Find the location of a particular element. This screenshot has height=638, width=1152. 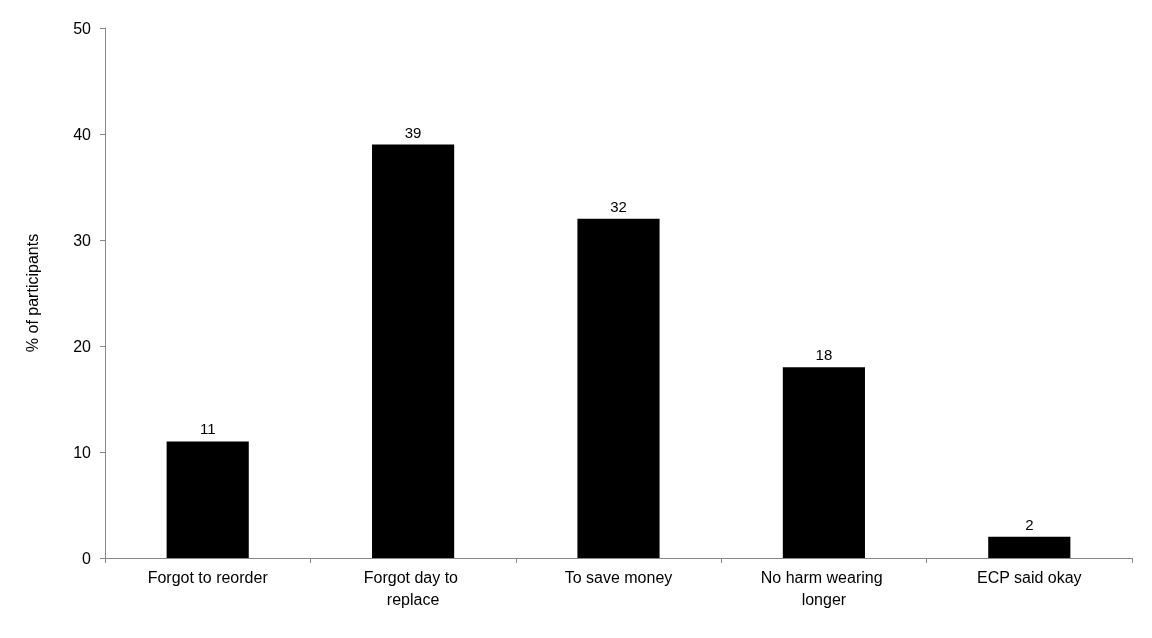

y-tick-label: 40 is located at coordinates (82, 134).